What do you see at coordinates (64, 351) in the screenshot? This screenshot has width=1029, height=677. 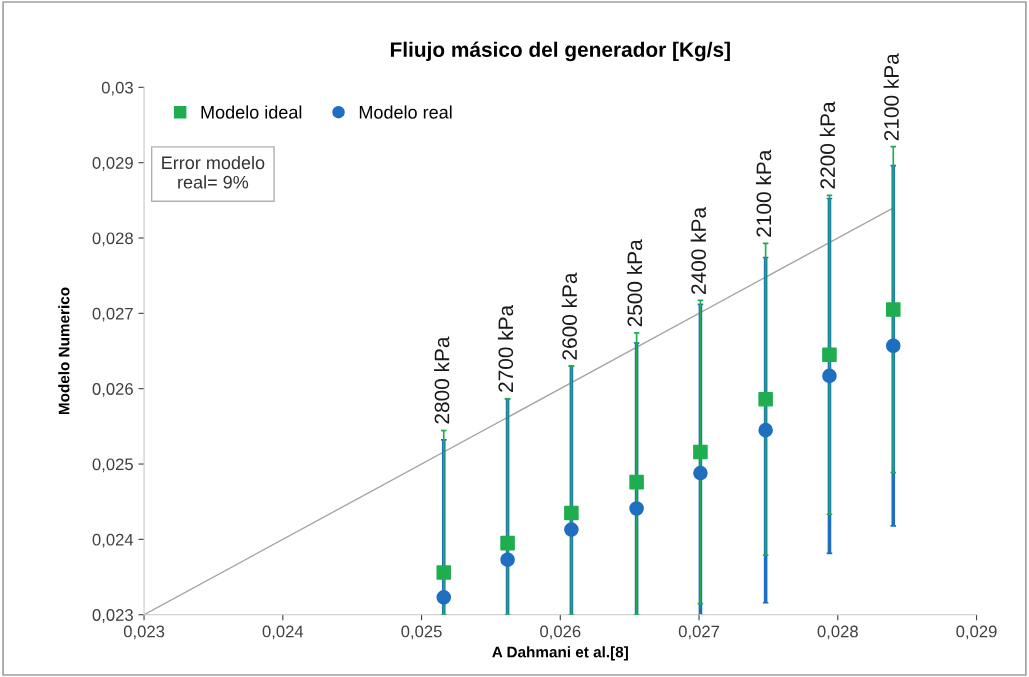 I see `y-axis-title: Modelo Numerico` at bounding box center [64, 351].